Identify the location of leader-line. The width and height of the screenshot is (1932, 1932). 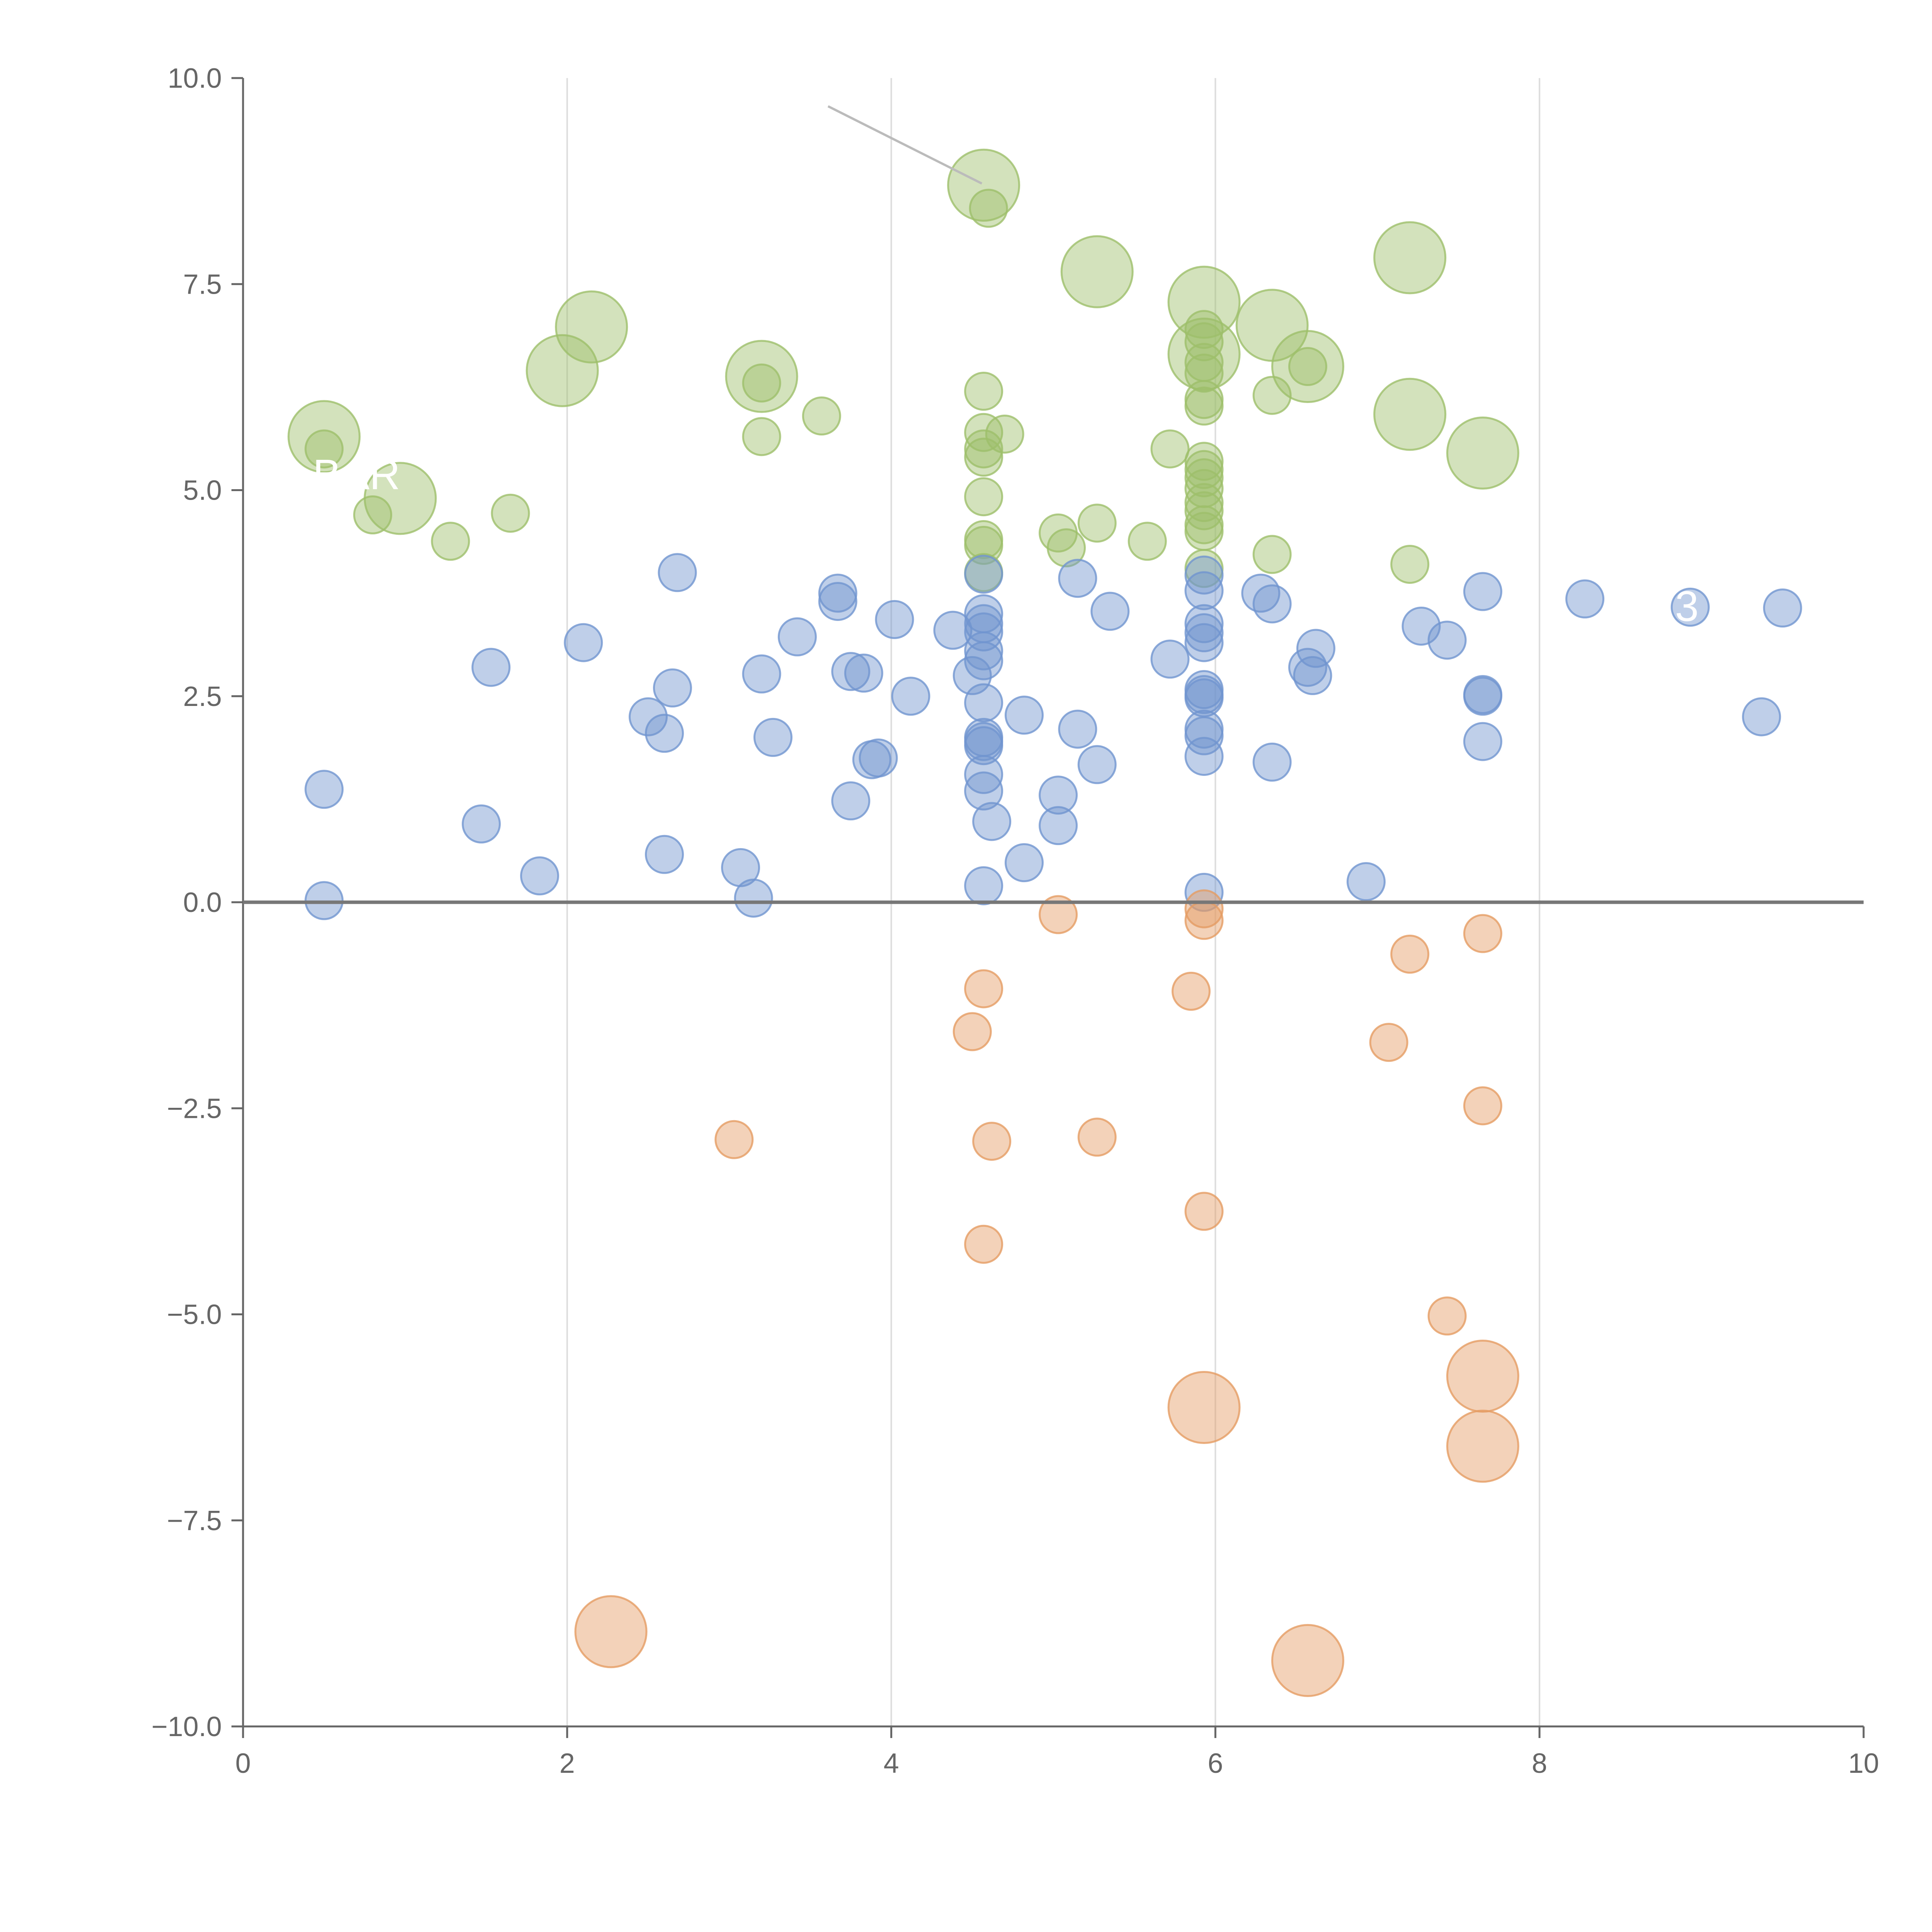
(905, 145).